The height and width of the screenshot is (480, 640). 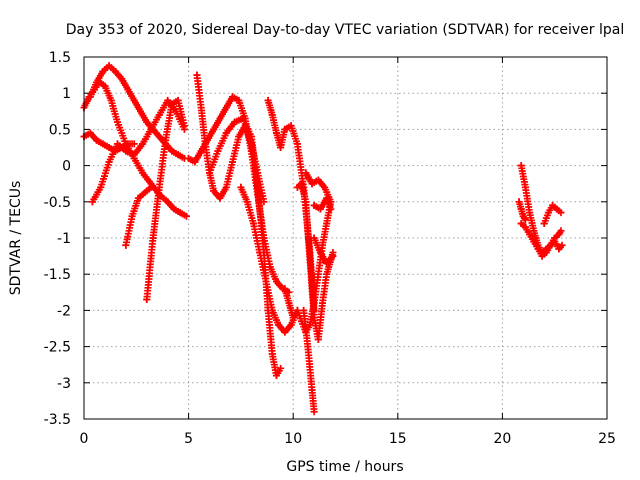 What do you see at coordinates (348, 439) in the screenshot?
I see `x-axis-tick-labels: 0 5 10 15 20 25` at bounding box center [348, 439].